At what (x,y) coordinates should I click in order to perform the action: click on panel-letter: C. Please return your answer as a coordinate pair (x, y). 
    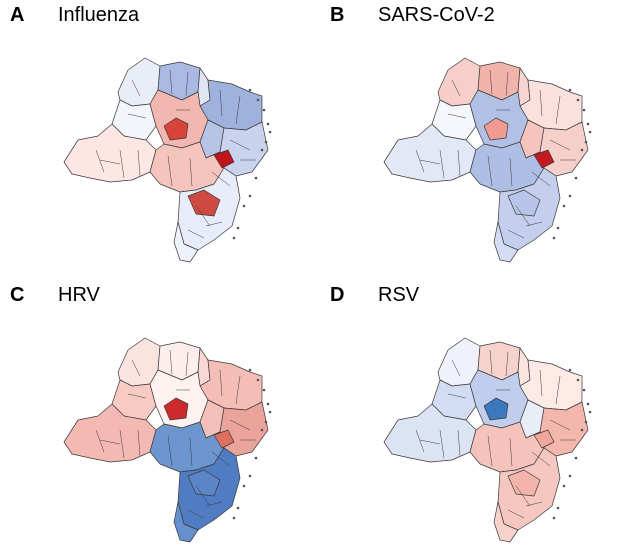
    Looking at the image, I should click on (17, 295).